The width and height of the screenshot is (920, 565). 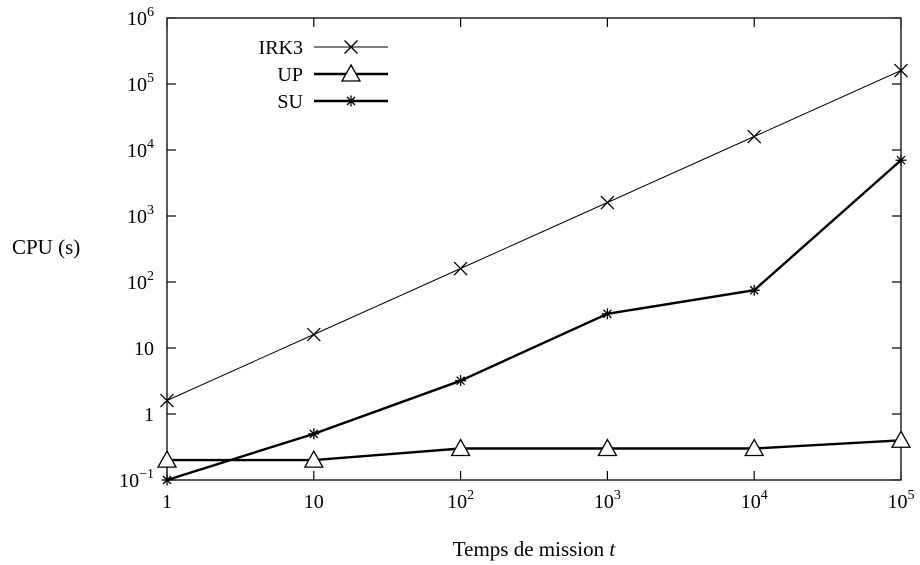 I want to click on x-axis-label: Temps de mission t, so click(x=535, y=549).